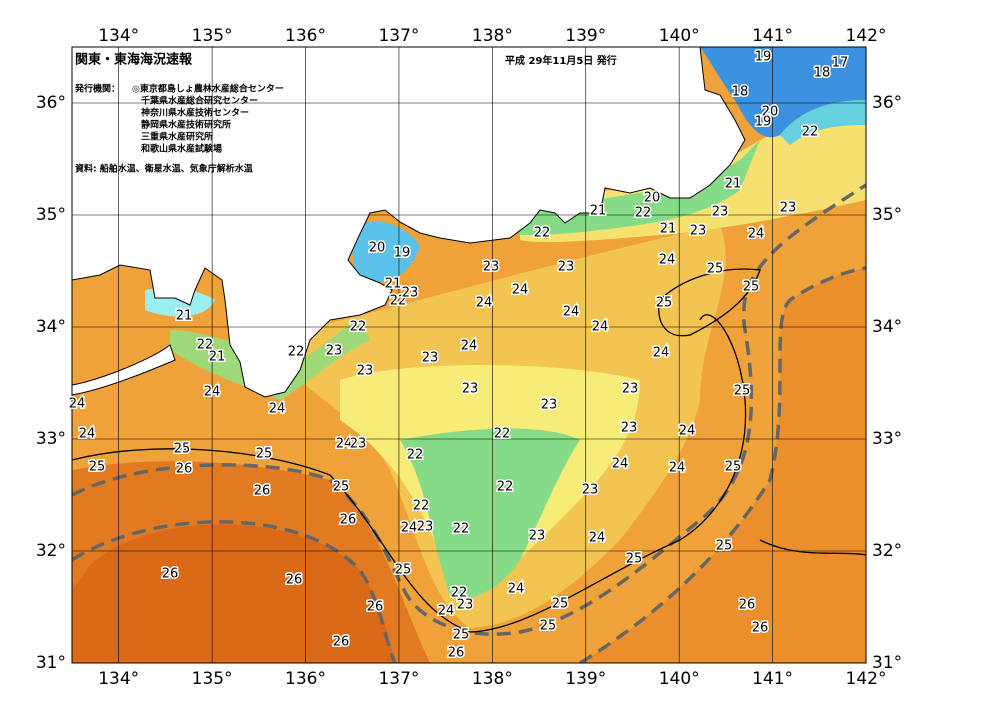 The width and height of the screenshot is (1002, 709). I want to click on agency: 千葉県水産総合研究センター, so click(199, 101).